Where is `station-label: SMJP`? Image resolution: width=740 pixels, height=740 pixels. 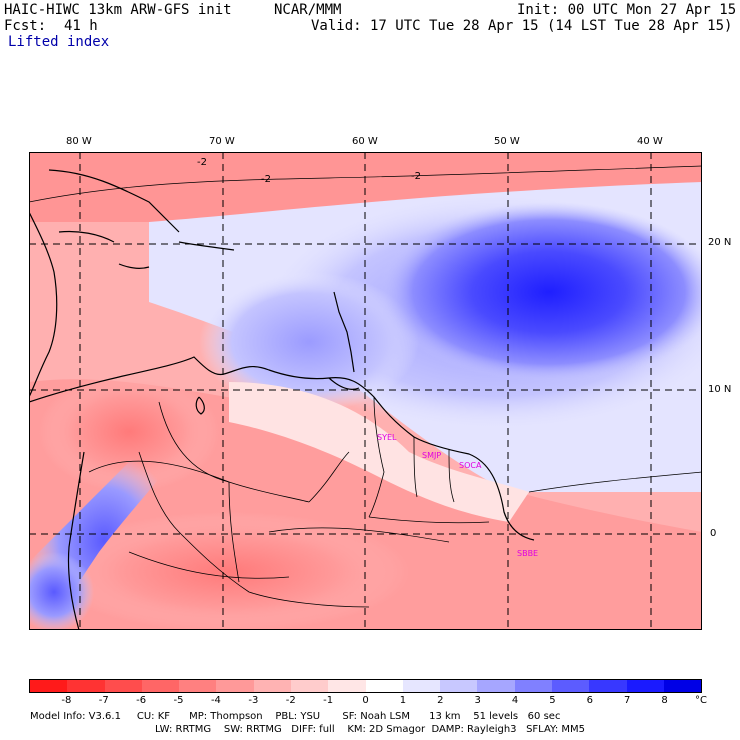
station-label: SMJP is located at coordinates (431, 455).